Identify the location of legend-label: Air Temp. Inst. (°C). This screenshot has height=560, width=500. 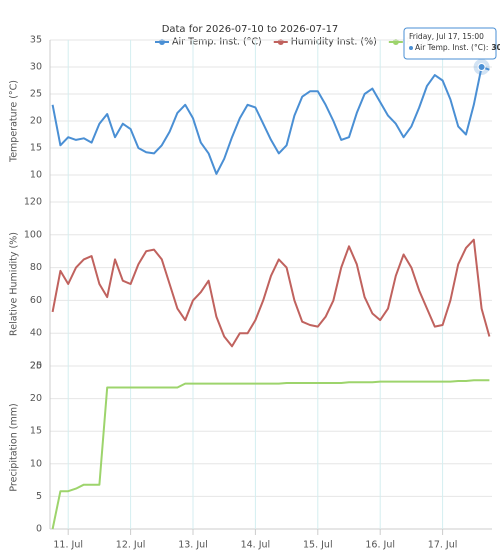
(217, 42).